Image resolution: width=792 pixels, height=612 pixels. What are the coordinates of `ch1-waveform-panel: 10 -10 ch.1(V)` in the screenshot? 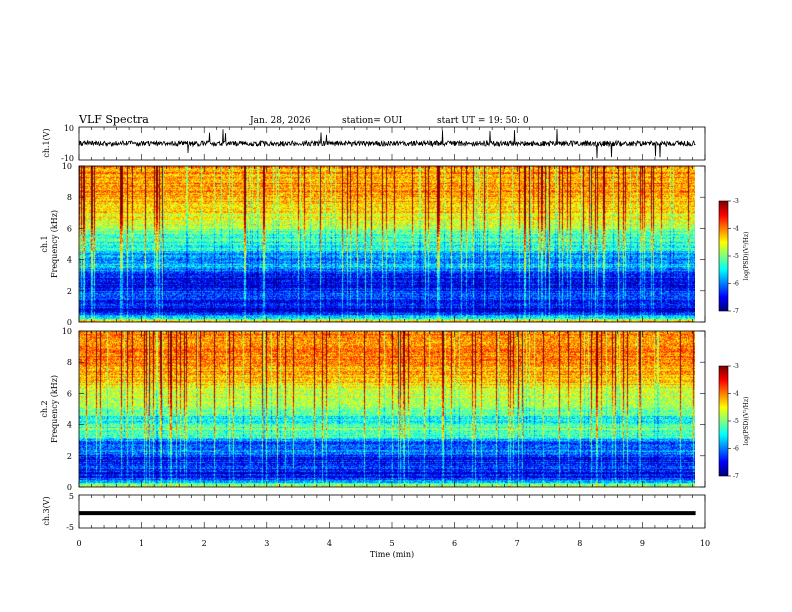 It's located at (374, 143).